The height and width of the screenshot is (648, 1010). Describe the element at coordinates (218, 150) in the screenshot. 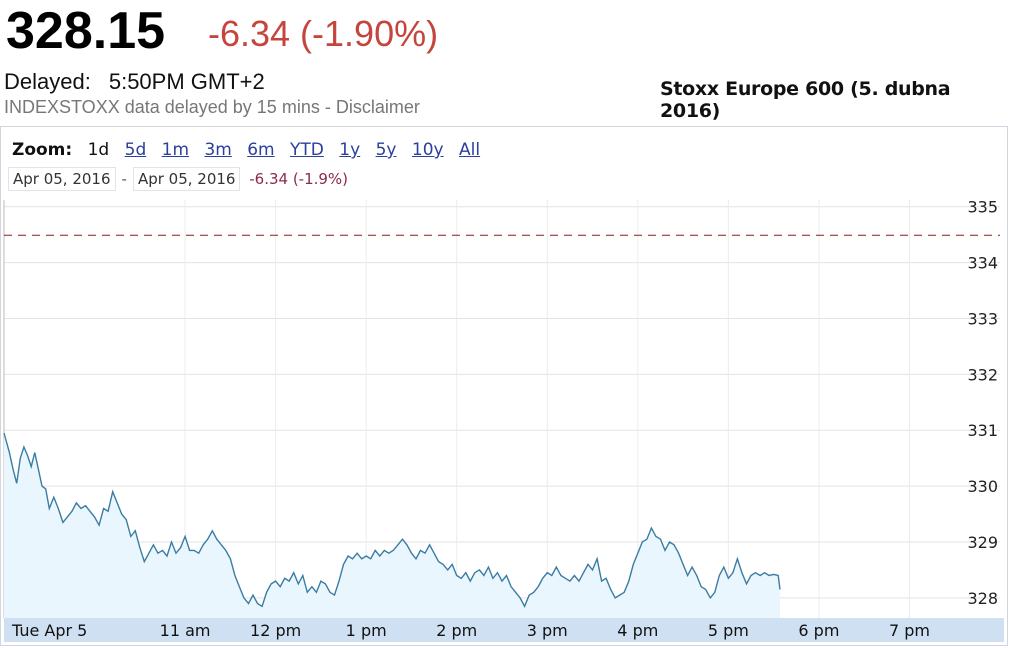

I see `zoom-option-3m: 3m` at that location.